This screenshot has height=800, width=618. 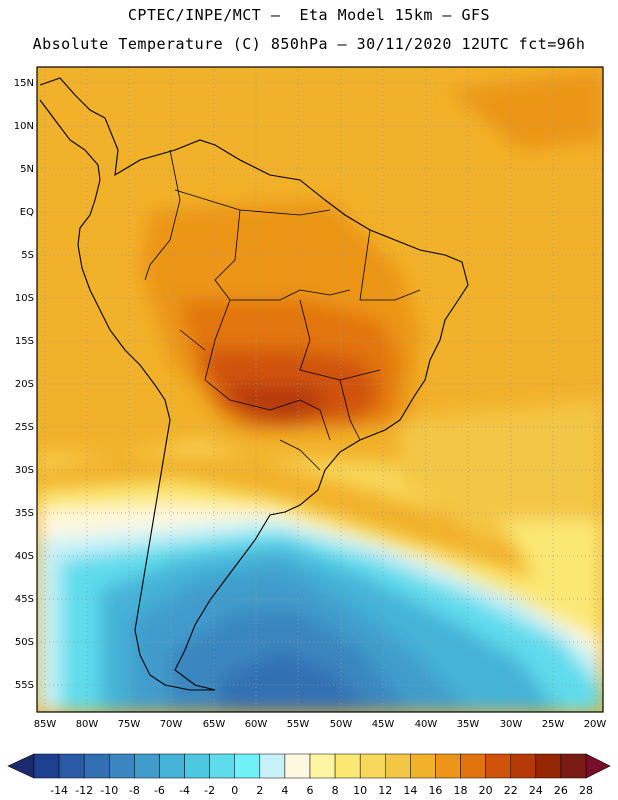 I want to click on lon-label: 65W, so click(x=214, y=724).